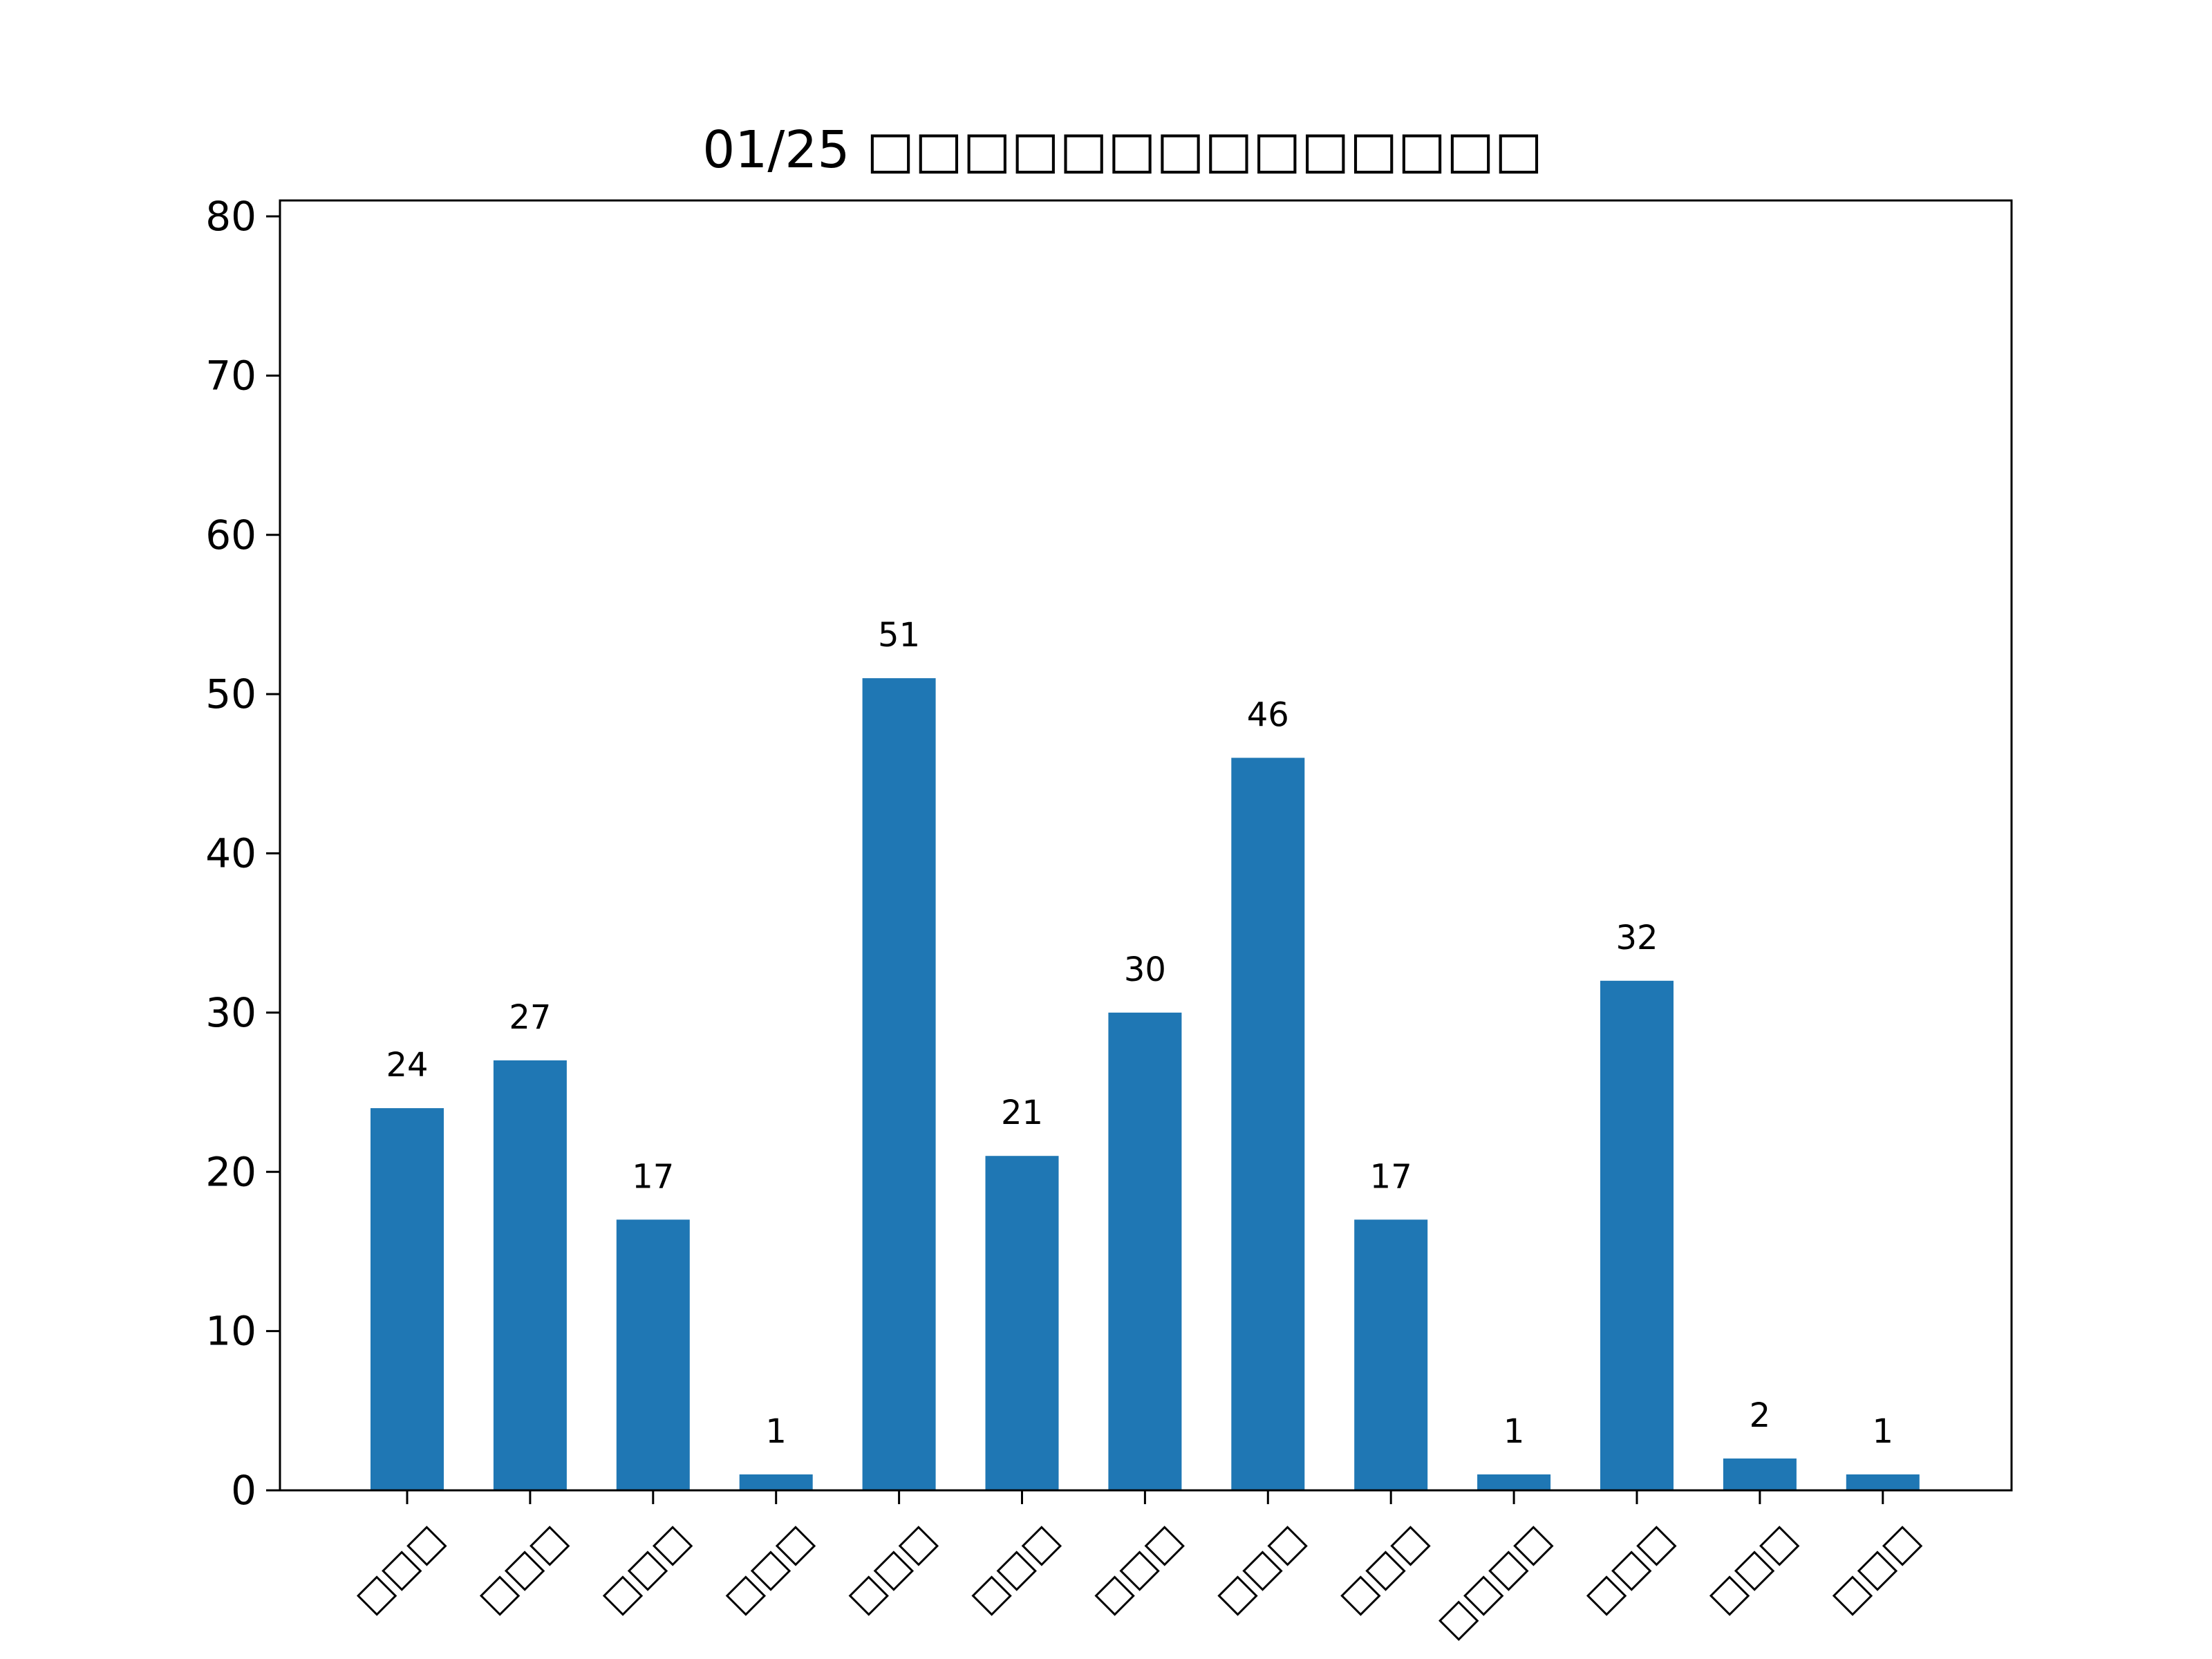 Image resolution: width=2212 pixels, height=1659 pixels. I want to click on y-tick-label-4: 40, so click(231, 854).